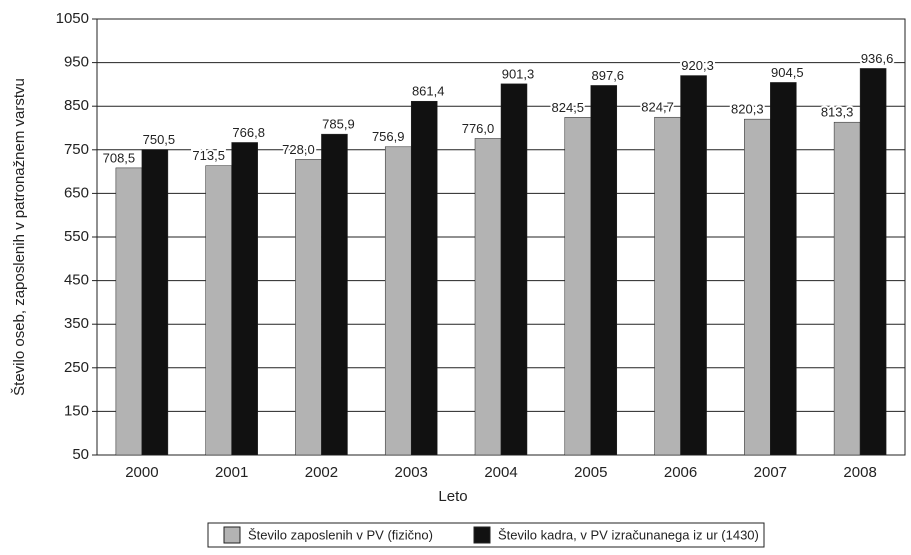  Describe the element at coordinates (877, 58) in the screenshot. I see `value-label: 936,6` at that location.